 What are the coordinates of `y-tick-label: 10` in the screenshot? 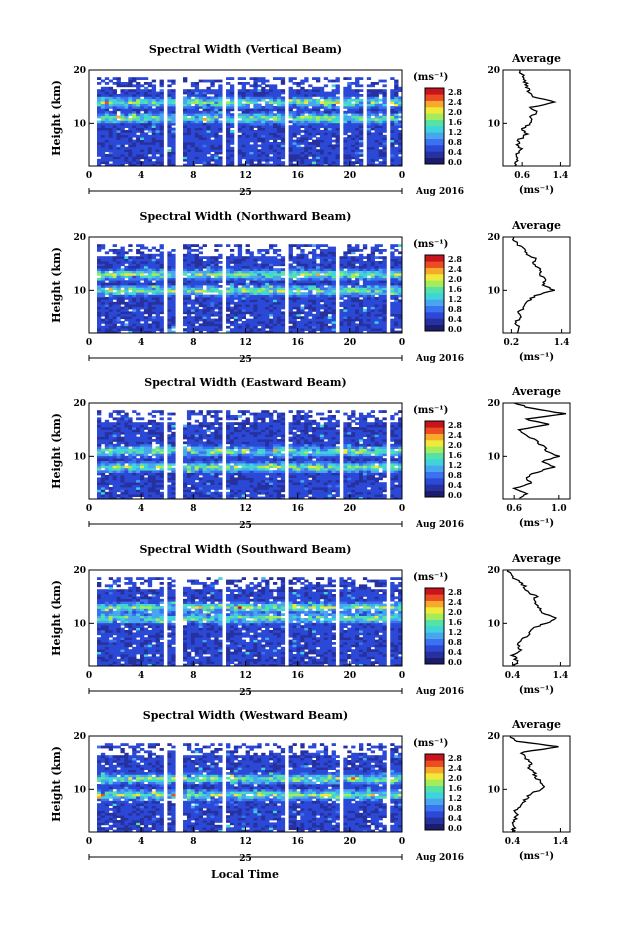 It's located at (79, 124).